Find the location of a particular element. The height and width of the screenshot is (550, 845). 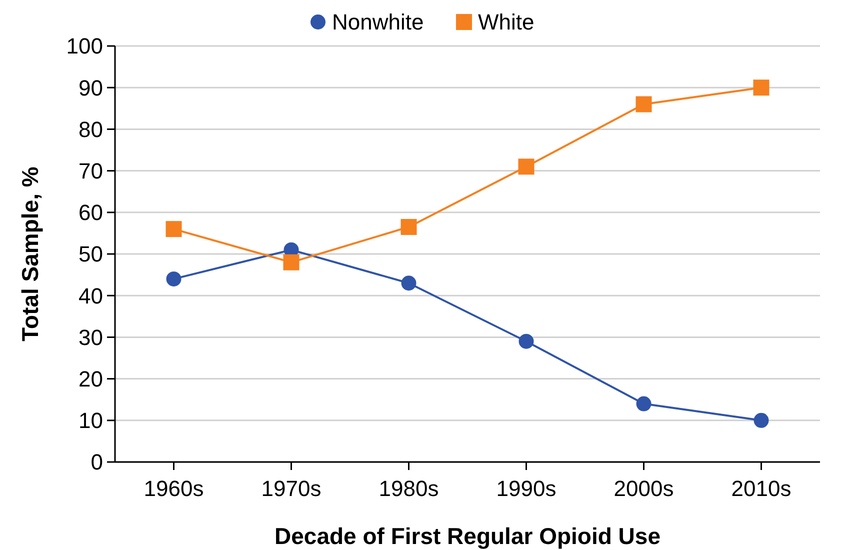

y-tick-label: 0 is located at coordinates (96, 462).